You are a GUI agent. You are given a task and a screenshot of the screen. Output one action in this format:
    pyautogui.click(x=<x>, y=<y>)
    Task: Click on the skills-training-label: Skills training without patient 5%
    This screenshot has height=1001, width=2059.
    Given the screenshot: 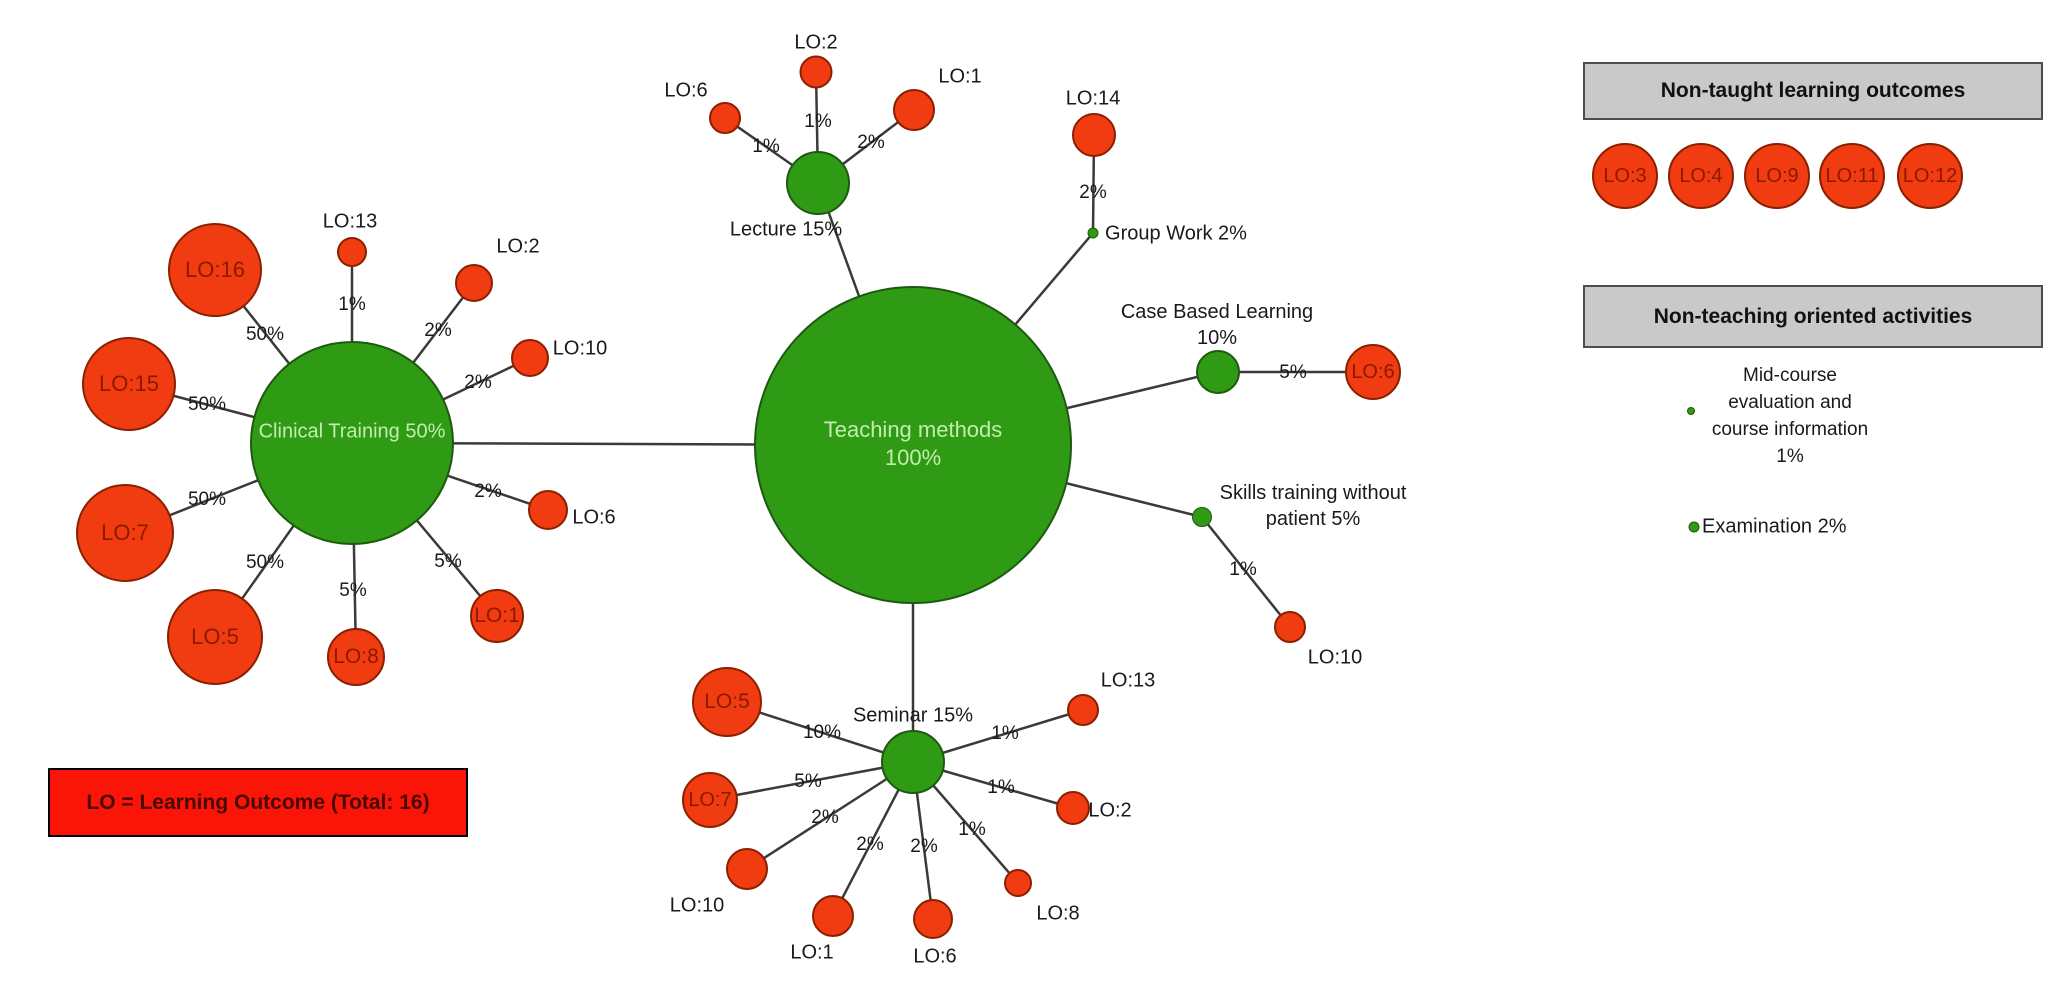 What is the action you would take?
    pyautogui.click(x=1313, y=506)
    